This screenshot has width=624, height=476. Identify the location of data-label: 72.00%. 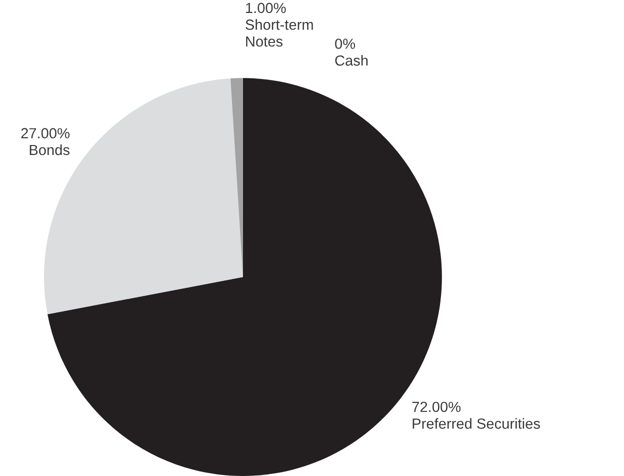
(436, 407).